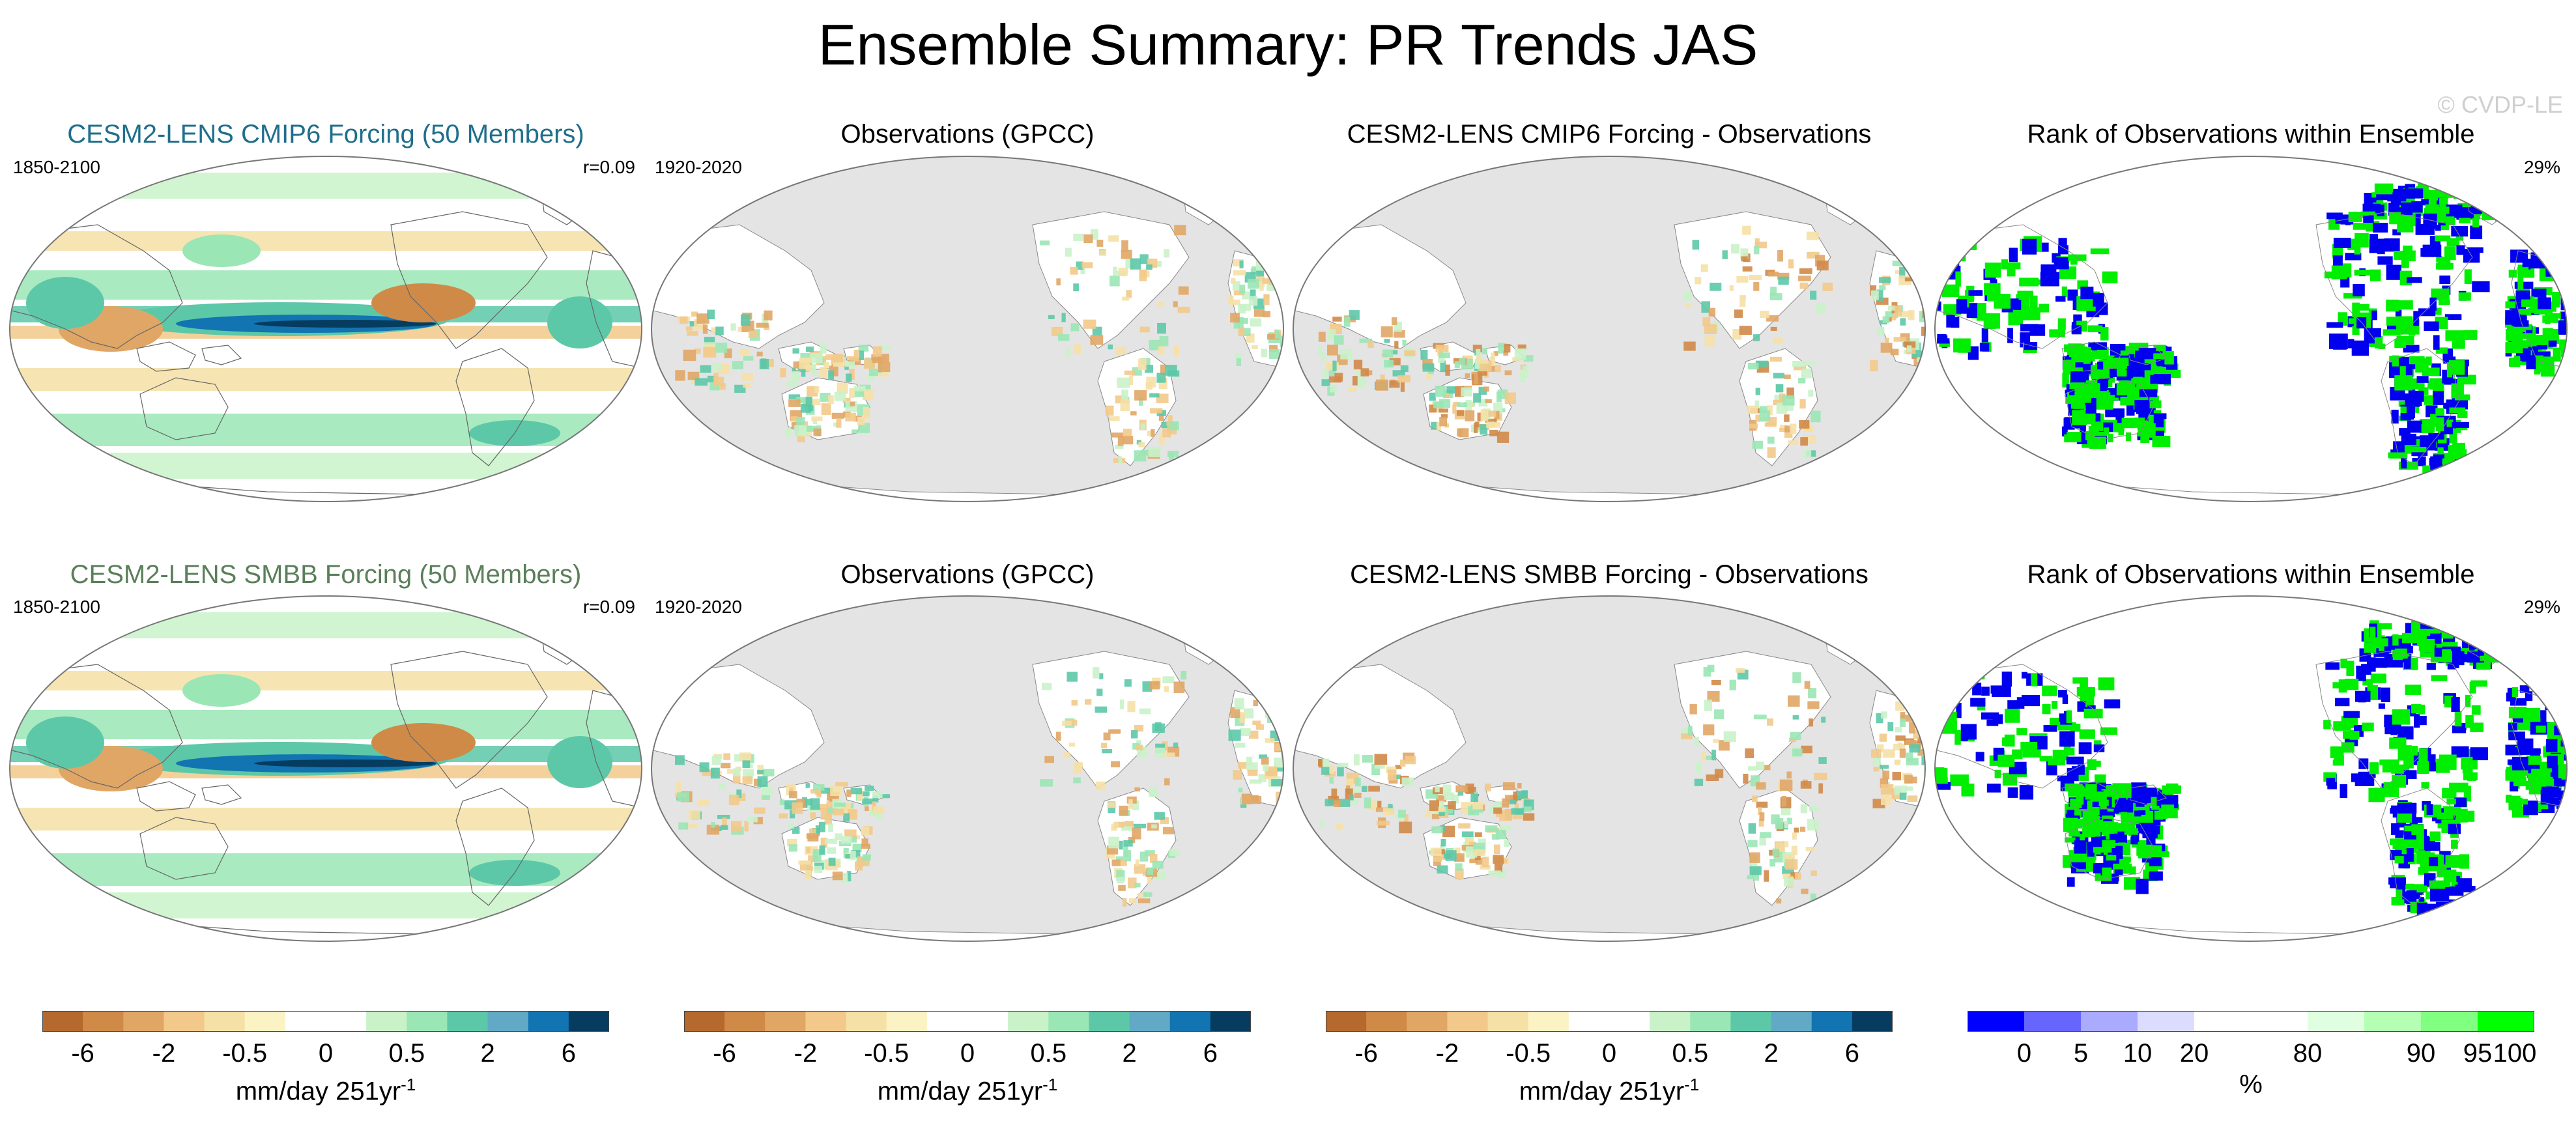 The height and width of the screenshot is (1121, 2576). I want to click on colorbar-tick-label: 10, so click(2138, 1054).